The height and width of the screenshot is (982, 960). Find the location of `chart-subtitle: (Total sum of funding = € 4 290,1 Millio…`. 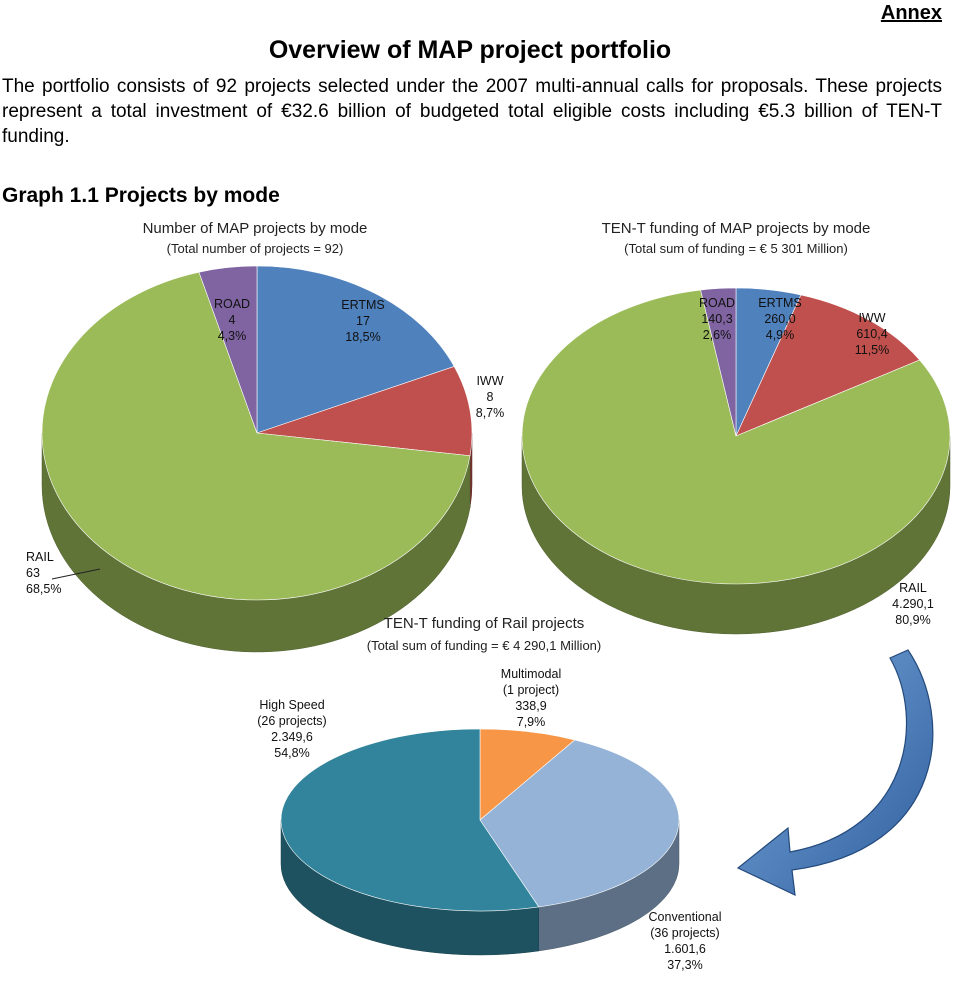

chart-subtitle: (Total sum of funding = € 4 290,1 Millio… is located at coordinates (484, 645).